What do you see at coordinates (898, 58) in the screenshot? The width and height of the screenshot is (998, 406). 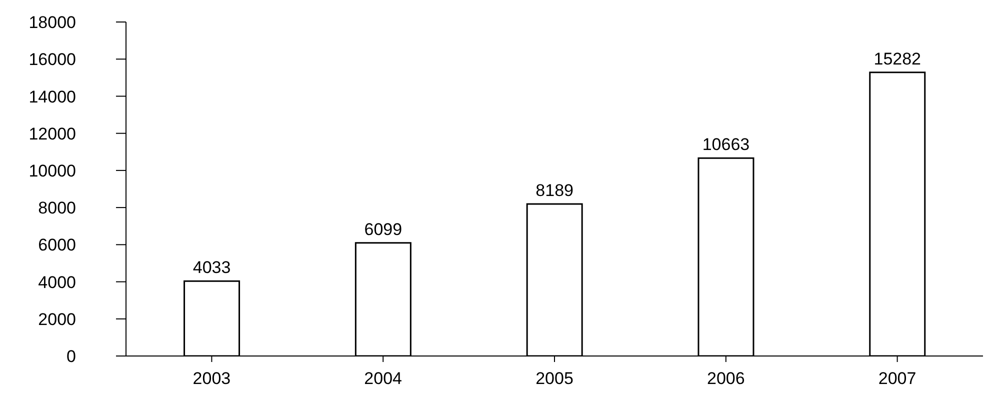 I see `data-label: 15282` at bounding box center [898, 58].